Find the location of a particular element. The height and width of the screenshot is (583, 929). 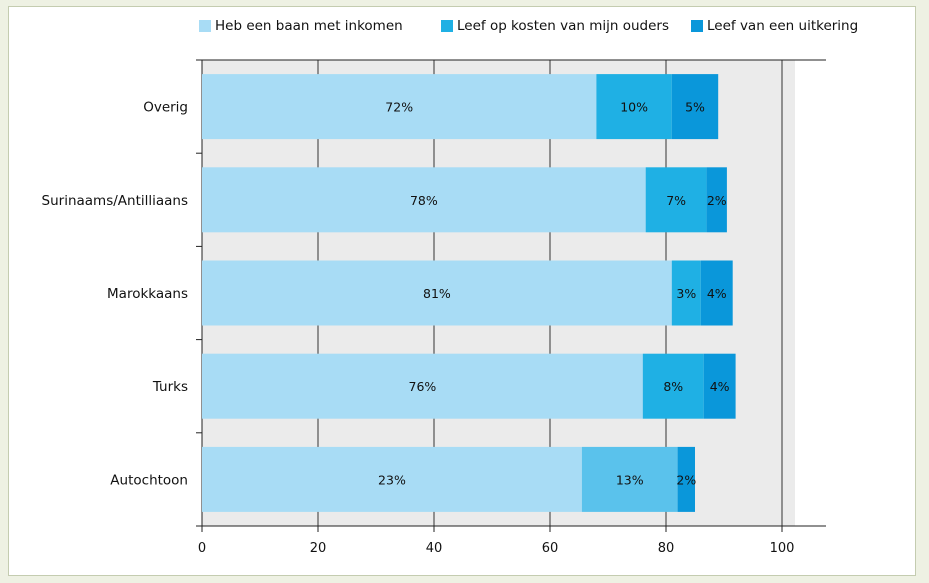

x-tick-label: 60 is located at coordinates (550, 548).